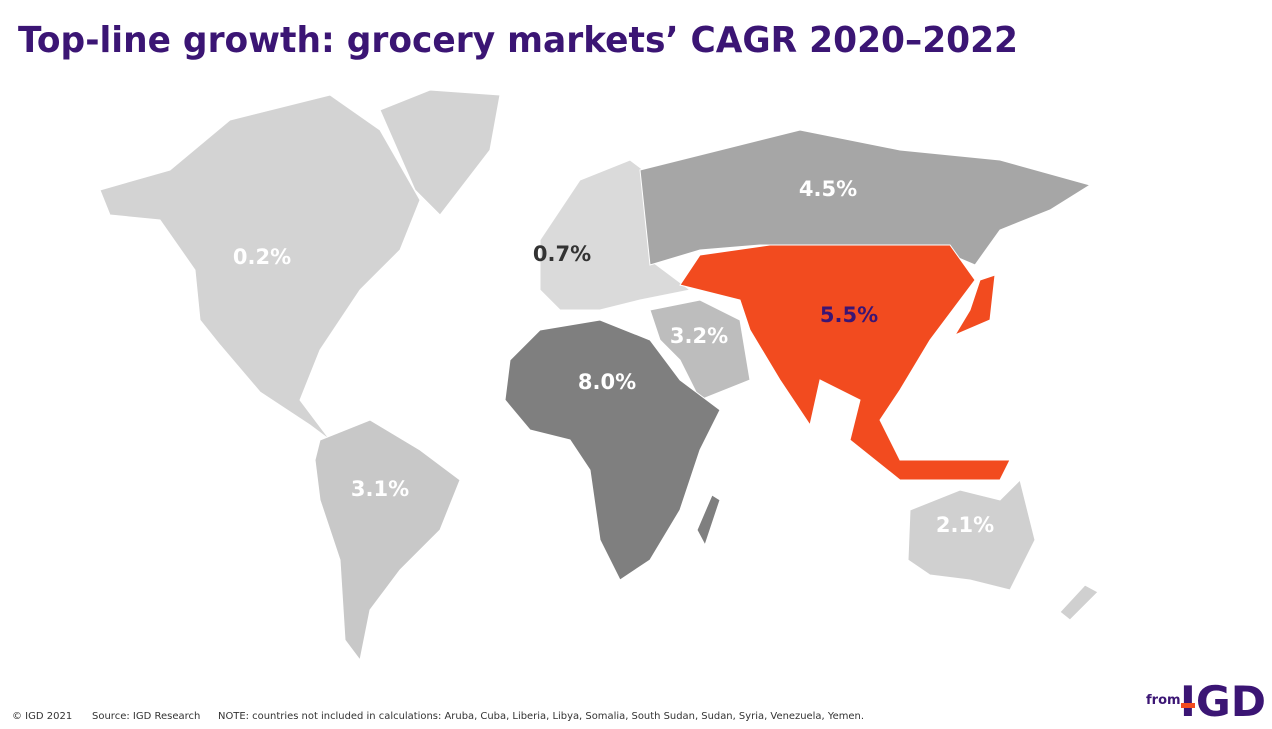 This screenshot has height=729, width=1272. What do you see at coordinates (262, 257) in the screenshot?
I see `region-label: 0.2%` at bounding box center [262, 257].